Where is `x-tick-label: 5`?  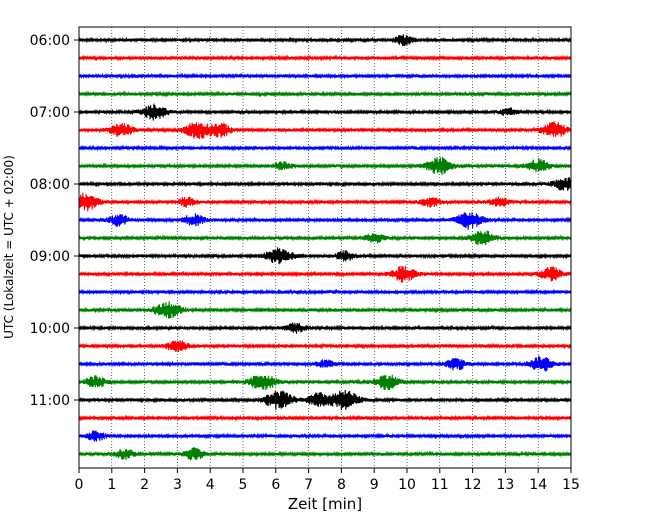 x-tick-label: 5 is located at coordinates (243, 485).